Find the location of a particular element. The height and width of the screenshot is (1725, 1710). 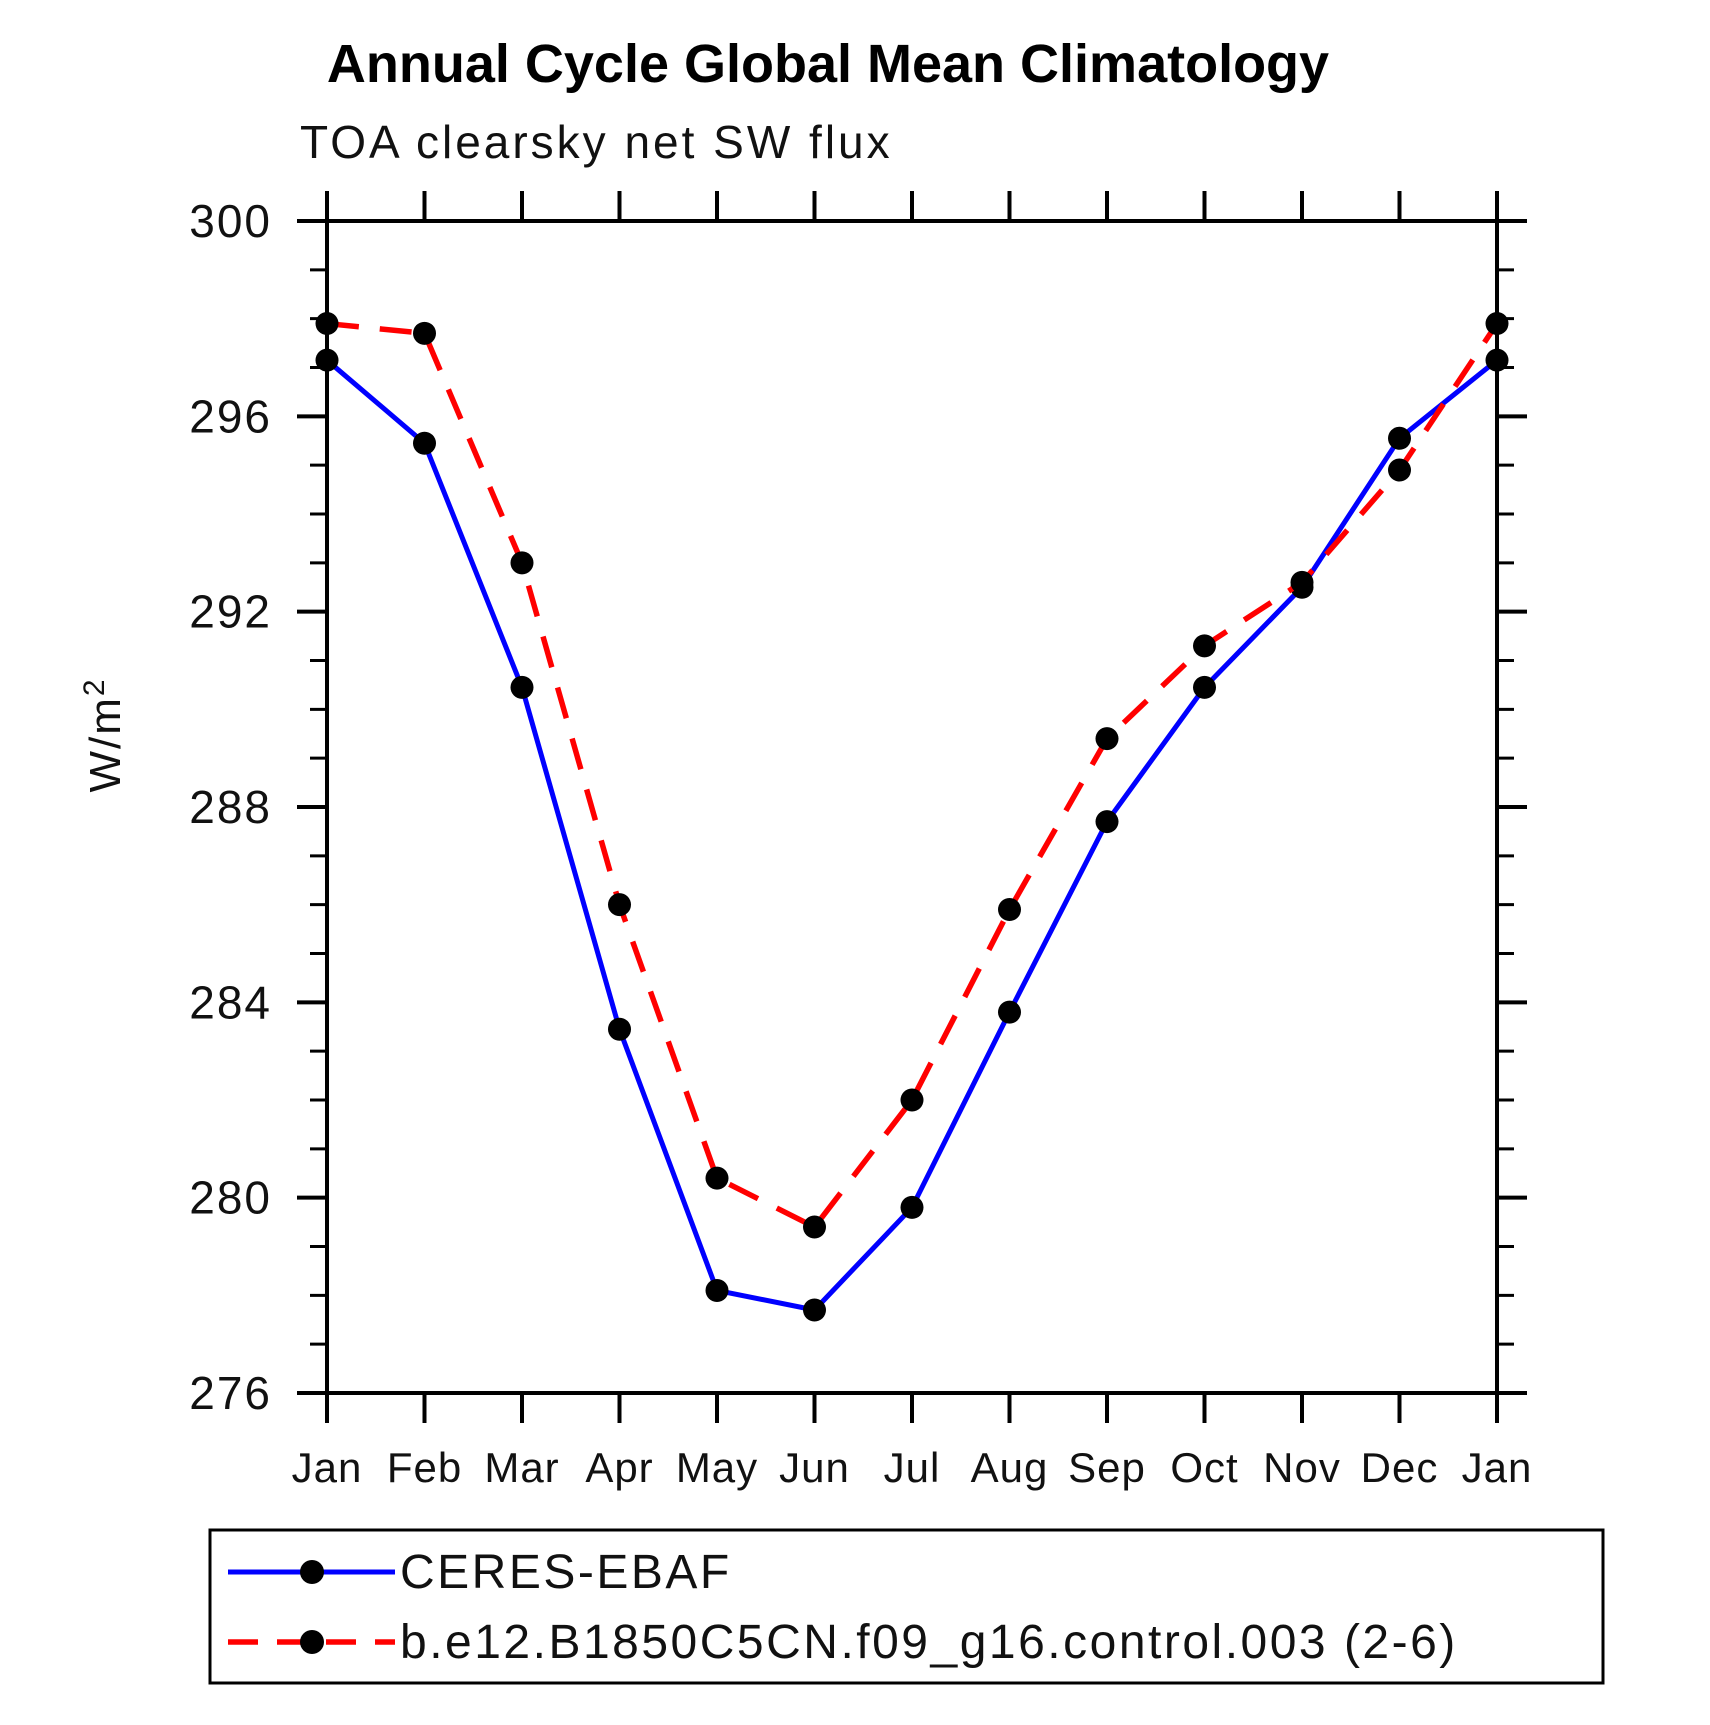

x-tick-label: Mar is located at coordinates (521, 1467).